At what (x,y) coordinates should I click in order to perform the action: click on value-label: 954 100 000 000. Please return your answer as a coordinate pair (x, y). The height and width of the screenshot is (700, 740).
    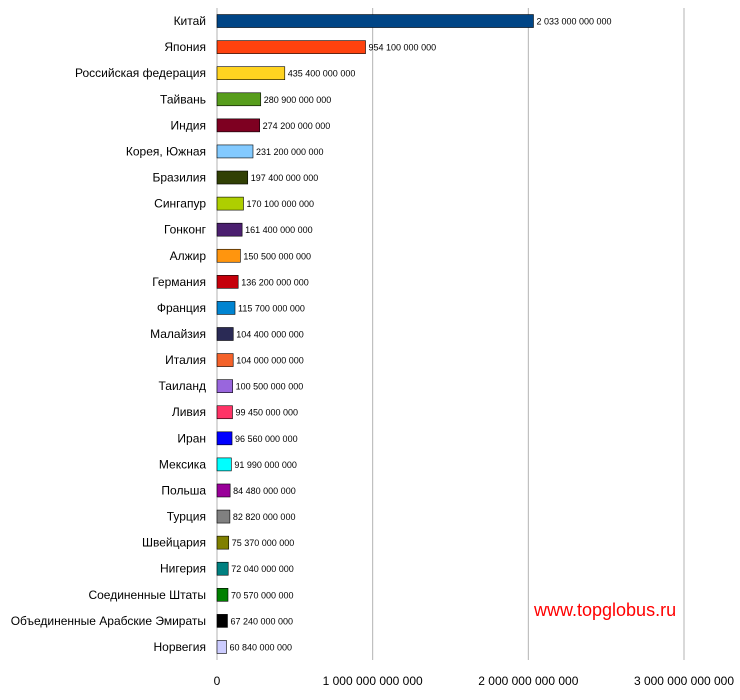
    Looking at the image, I should click on (403, 48).